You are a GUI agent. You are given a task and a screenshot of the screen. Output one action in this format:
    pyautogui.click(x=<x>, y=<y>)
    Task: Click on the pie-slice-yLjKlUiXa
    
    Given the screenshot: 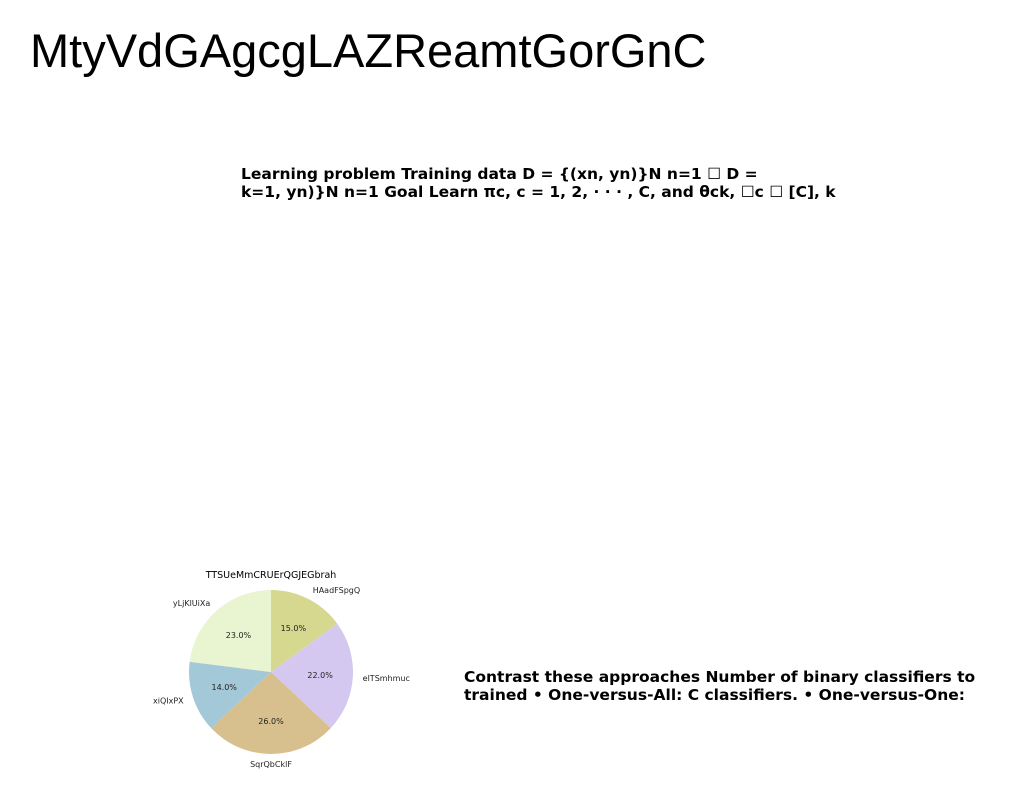 What is the action you would take?
    pyautogui.click(x=230, y=631)
    